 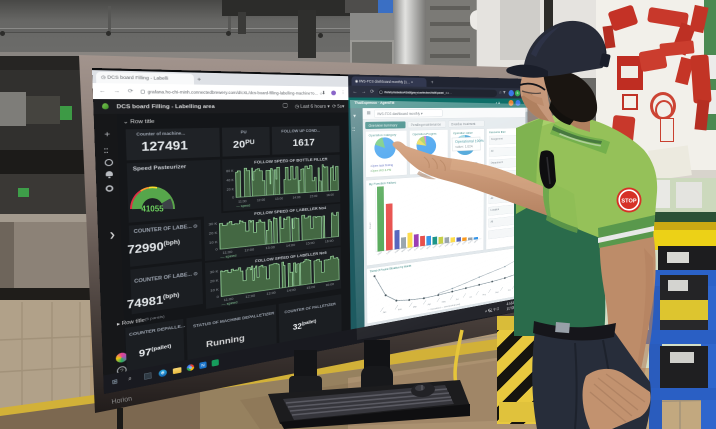 What do you see at coordinates (230, 180) in the screenshot?
I see `svg-text: 40 K` at bounding box center [230, 180].